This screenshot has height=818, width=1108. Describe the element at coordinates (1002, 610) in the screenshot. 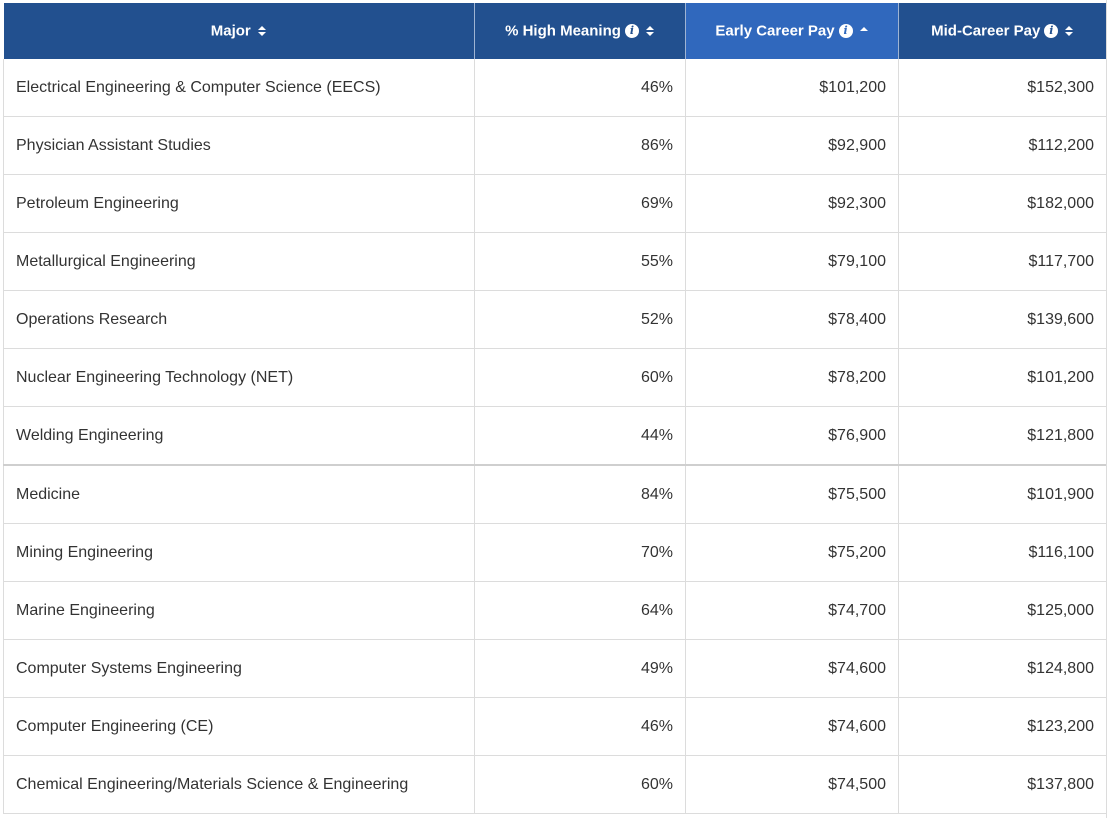

I see `cell-mid-career-pay: $125,000` at that location.